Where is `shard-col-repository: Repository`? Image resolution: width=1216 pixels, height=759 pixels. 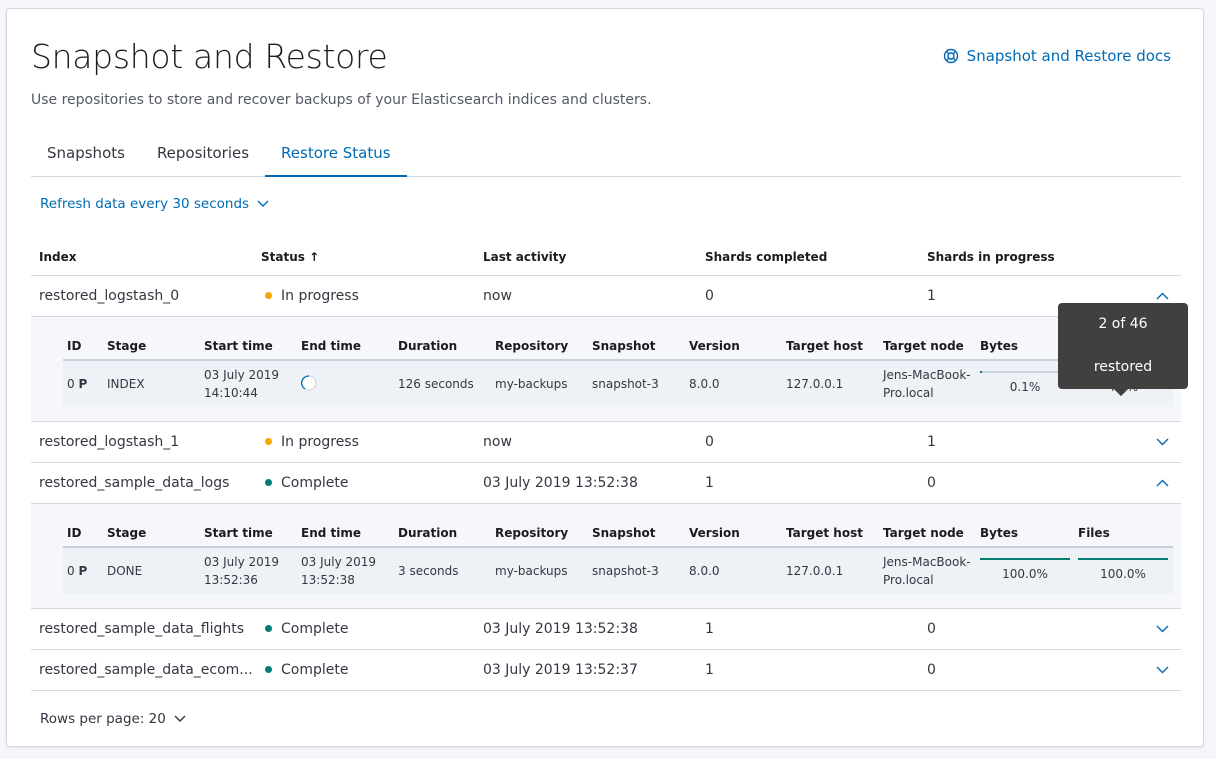
shard-col-repository: Repository is located at coordinates (532, 533).